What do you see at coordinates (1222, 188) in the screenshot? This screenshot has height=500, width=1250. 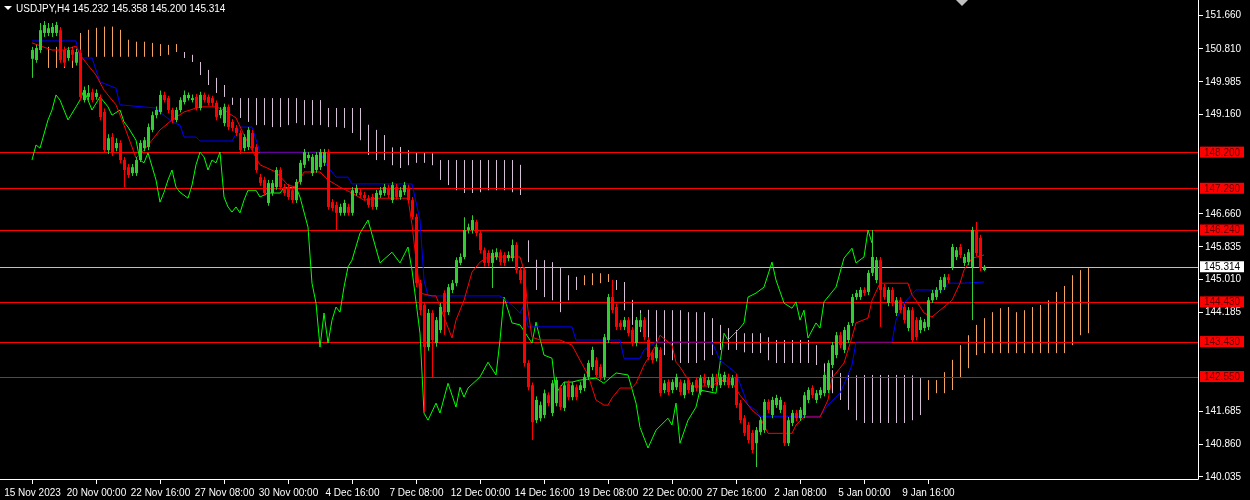 I see `ref-line-label: 147.290` at bounding box center [1222, 188].